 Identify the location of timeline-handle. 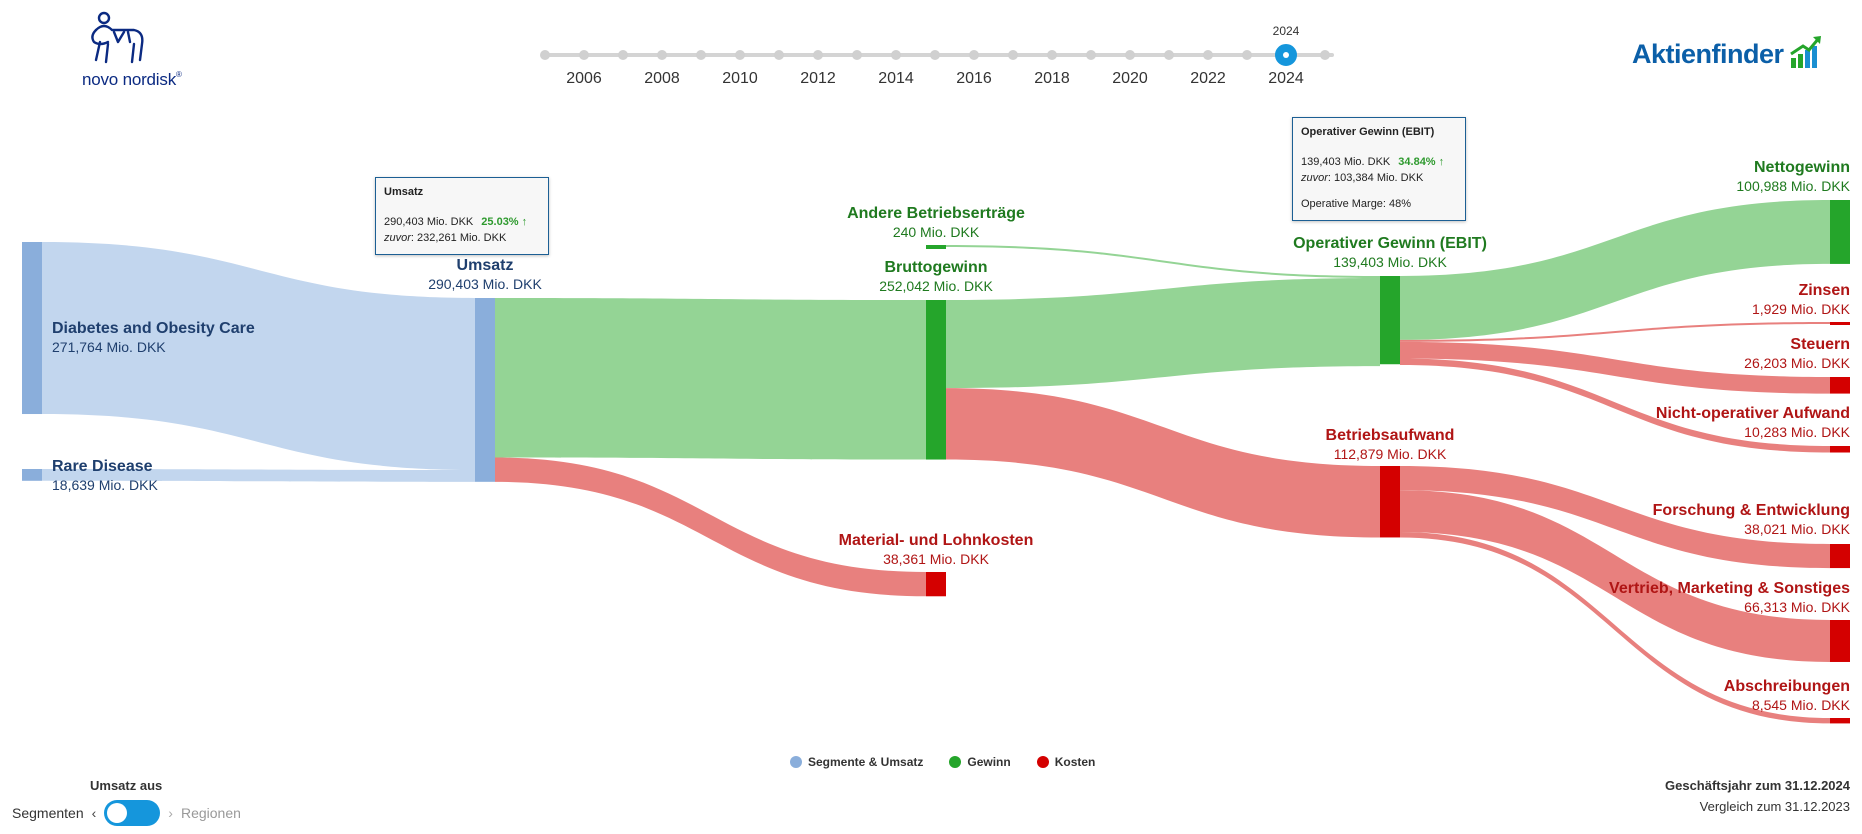
(1286, 55).